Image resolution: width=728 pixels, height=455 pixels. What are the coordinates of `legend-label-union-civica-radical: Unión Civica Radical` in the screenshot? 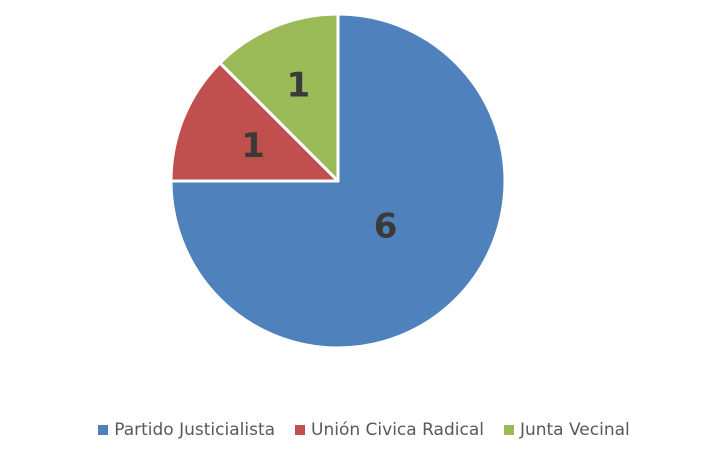 It's located at (397, 430).